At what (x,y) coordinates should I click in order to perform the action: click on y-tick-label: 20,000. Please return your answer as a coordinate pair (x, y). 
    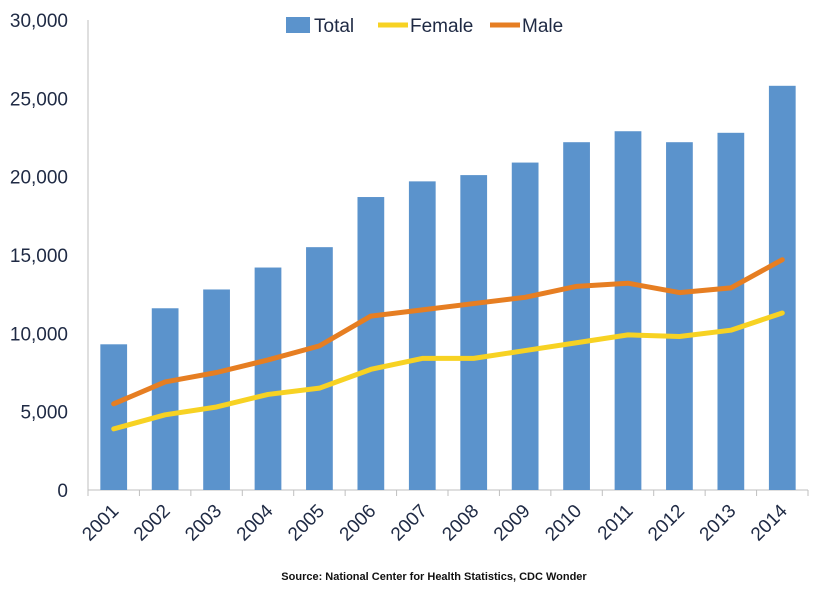
    Looking at the image, I should click on (39, 178).